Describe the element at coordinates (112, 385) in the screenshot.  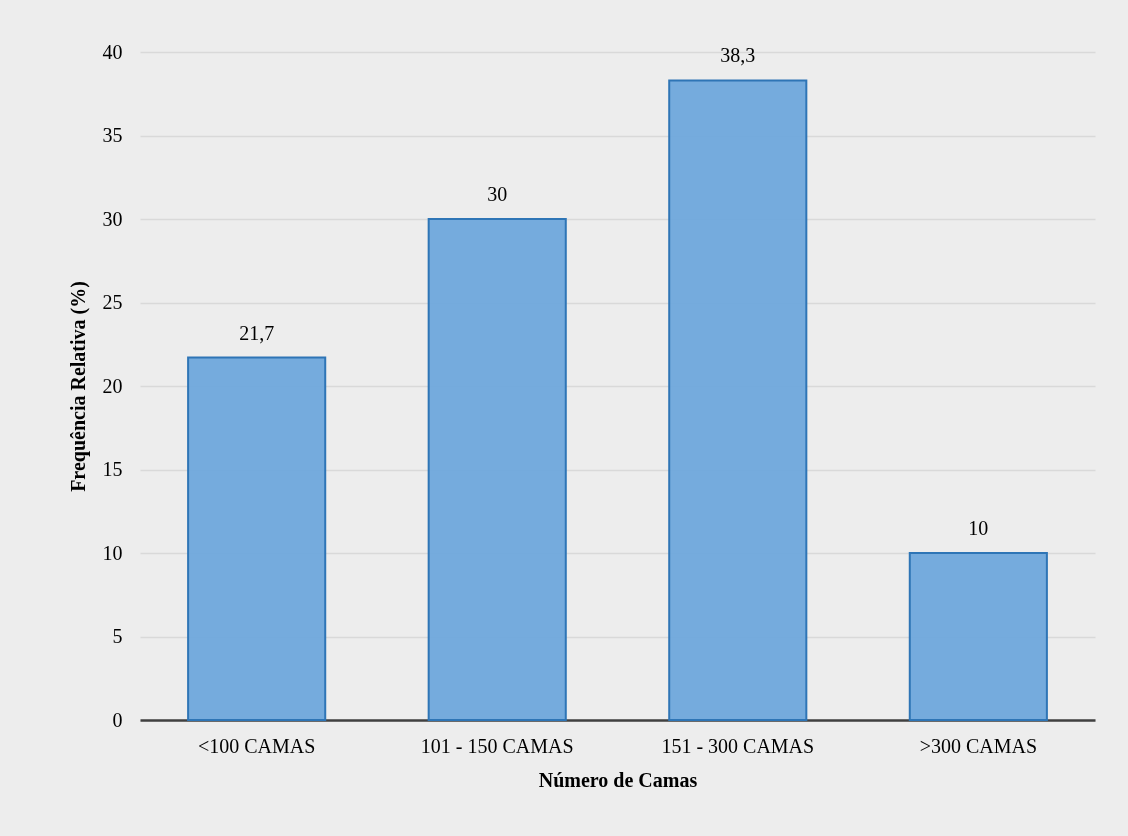
I see `y-tick-label: 20` at that location.